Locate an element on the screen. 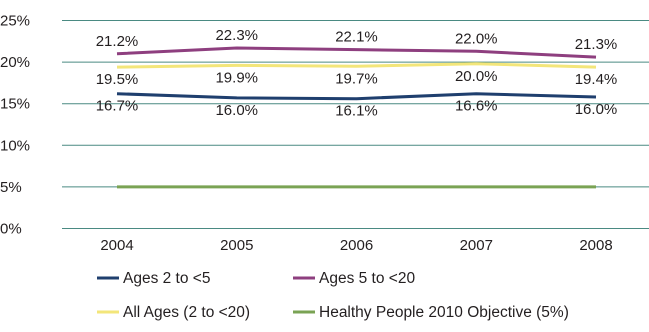 Image resolution: width=649 pixels, height=332 pixels. legend-label: Ages 5 to <20 is located at coordinates (367, 278).